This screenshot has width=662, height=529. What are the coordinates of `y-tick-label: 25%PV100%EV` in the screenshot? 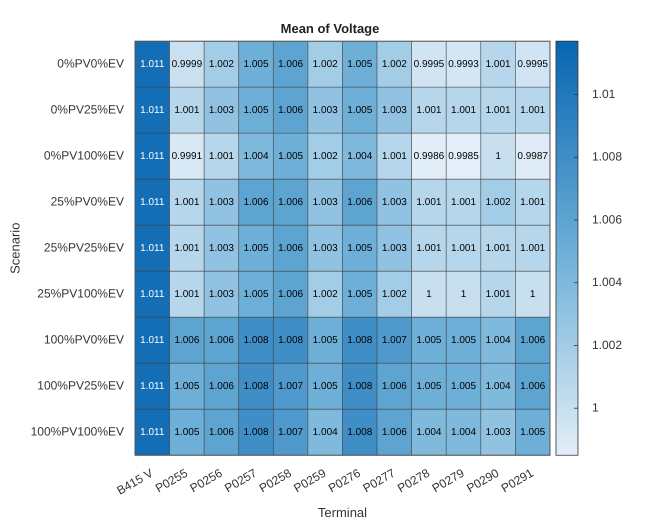 It's located at (80, 293).